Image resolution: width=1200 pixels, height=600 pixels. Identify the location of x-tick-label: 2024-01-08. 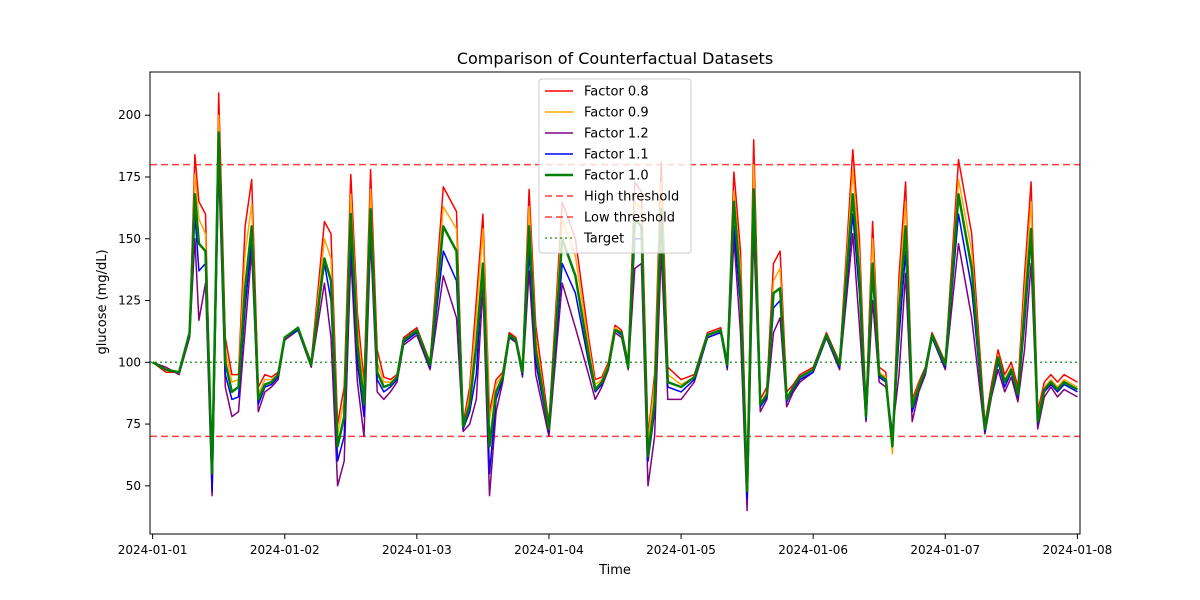
(1077, 550).